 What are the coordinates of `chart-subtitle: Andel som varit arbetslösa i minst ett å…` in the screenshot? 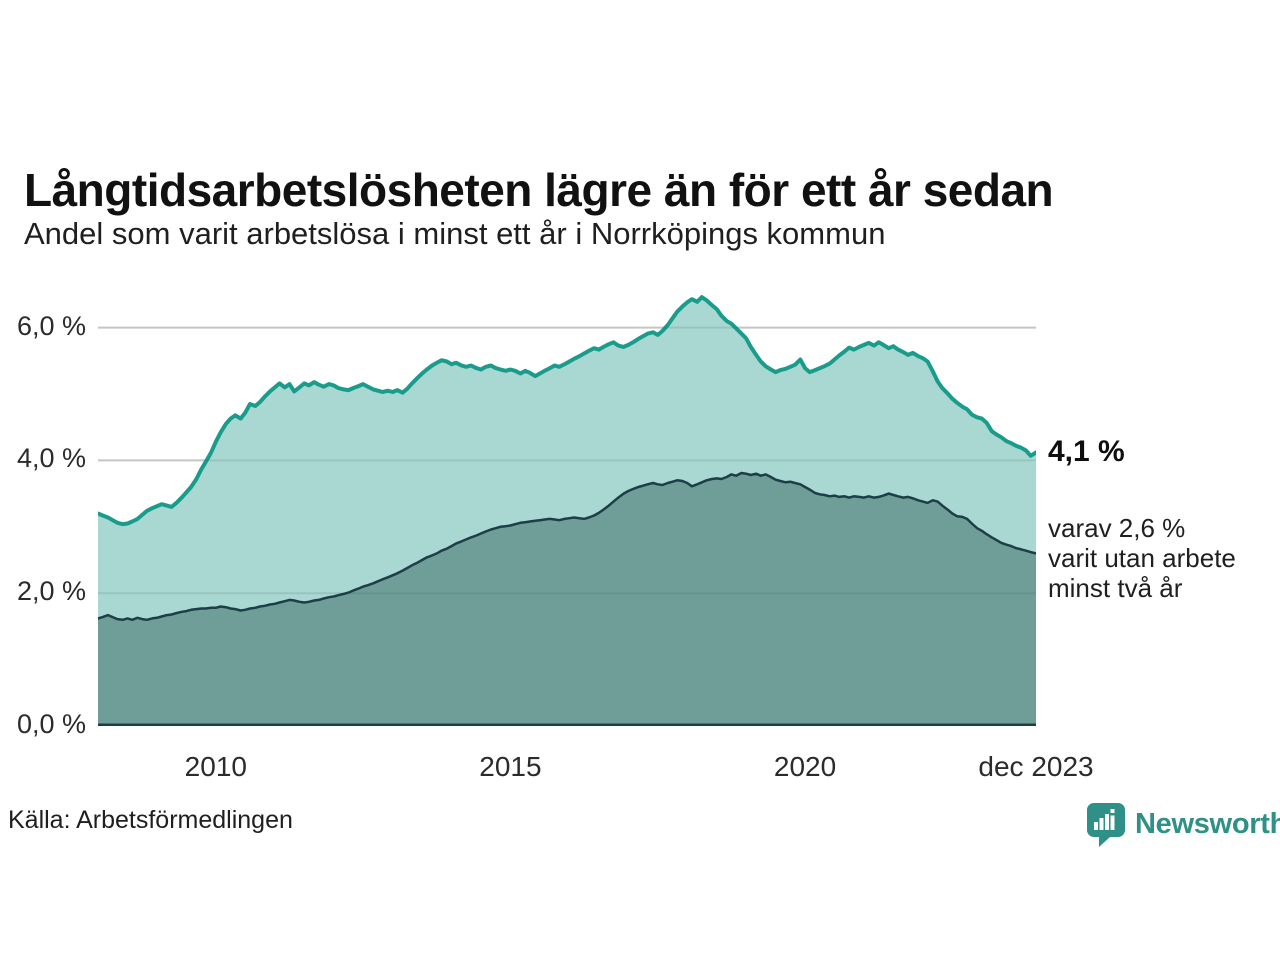 It's located at (455, 233).